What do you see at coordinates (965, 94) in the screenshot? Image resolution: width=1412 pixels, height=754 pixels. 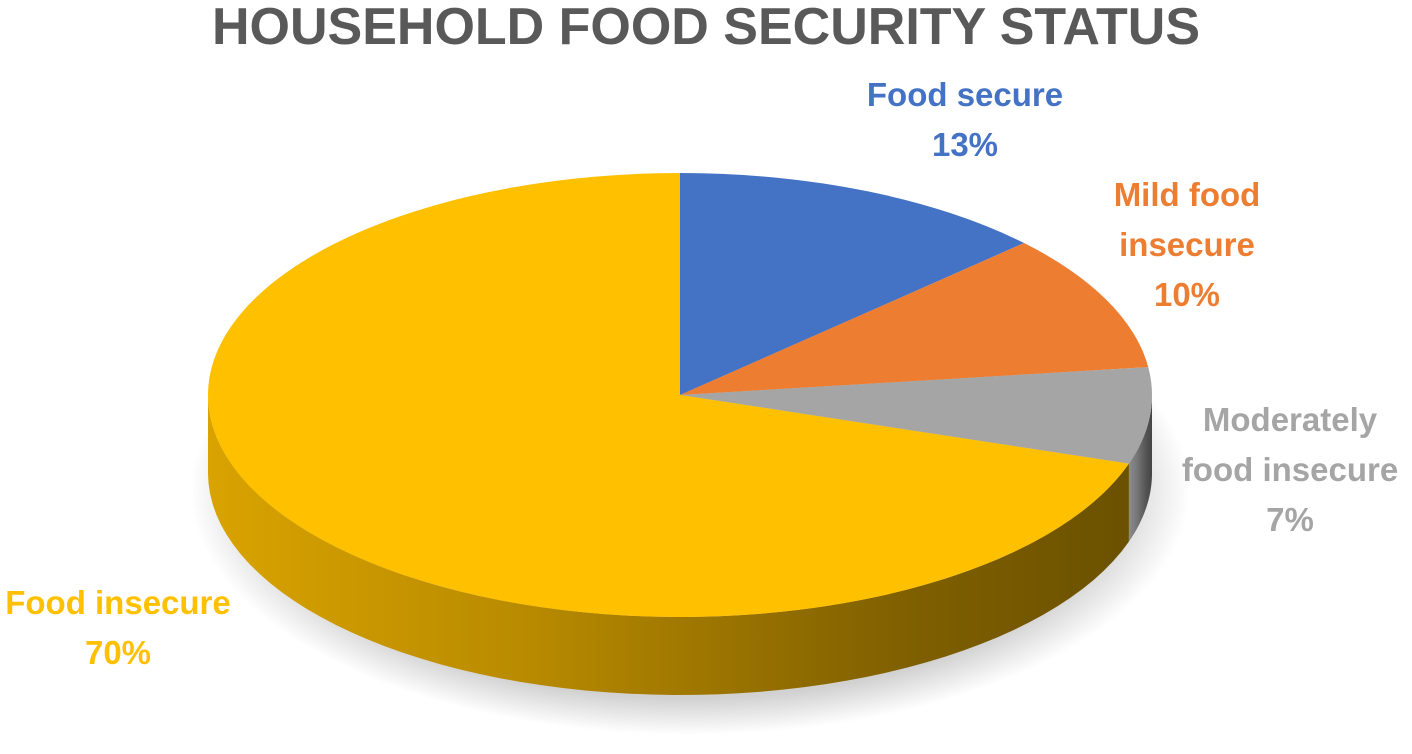 I see `category-label: Food secure` at bounding box center [965, 94].